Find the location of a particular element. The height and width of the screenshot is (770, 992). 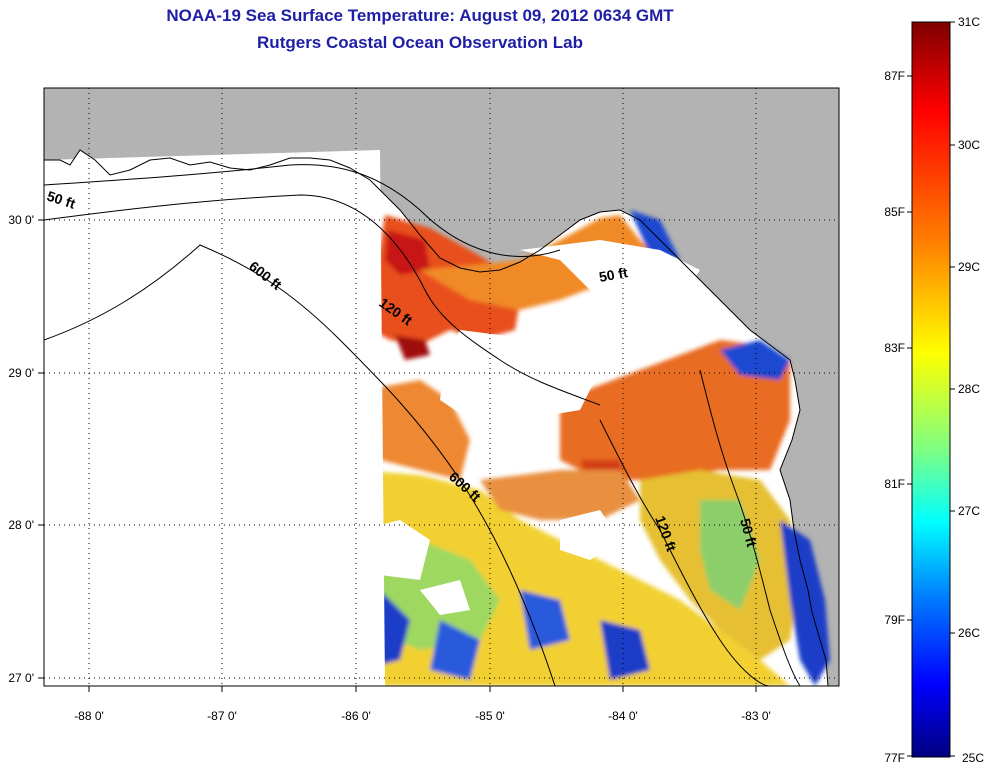

colorbar-fahrenheit-label: 87F is located at coordinates (894, 76).